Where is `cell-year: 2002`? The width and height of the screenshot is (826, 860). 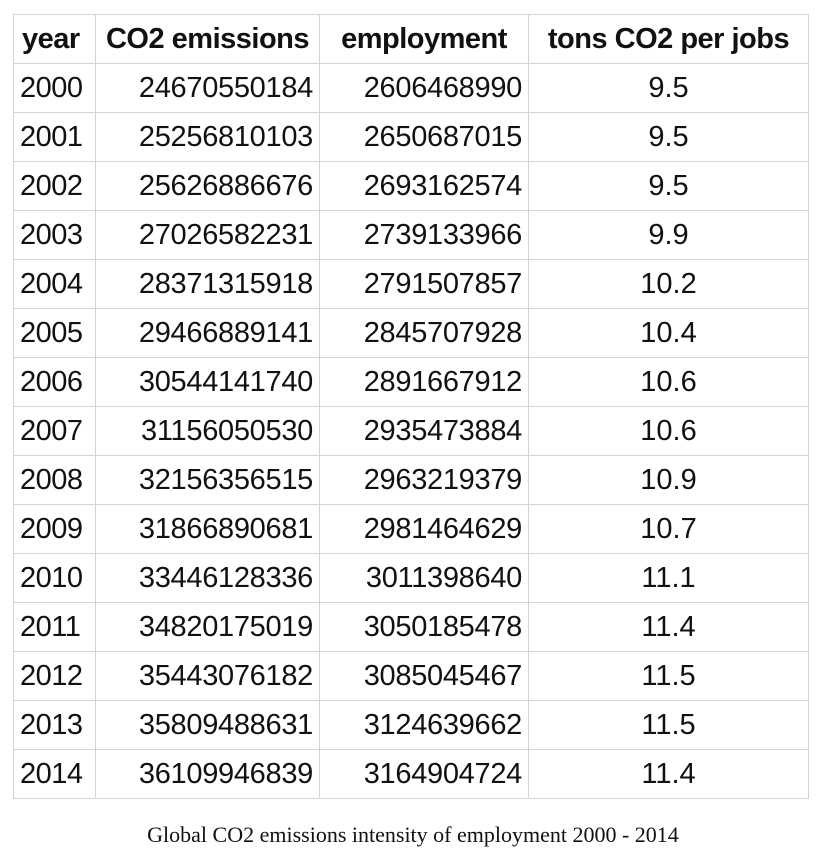 cell-year: 2002 is located at coordinates (54, 186).